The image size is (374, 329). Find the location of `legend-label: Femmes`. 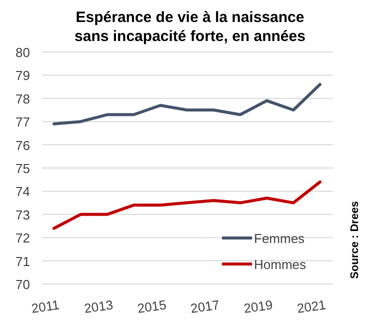

legend-label: Femmes is located at coordinates (280, 238).